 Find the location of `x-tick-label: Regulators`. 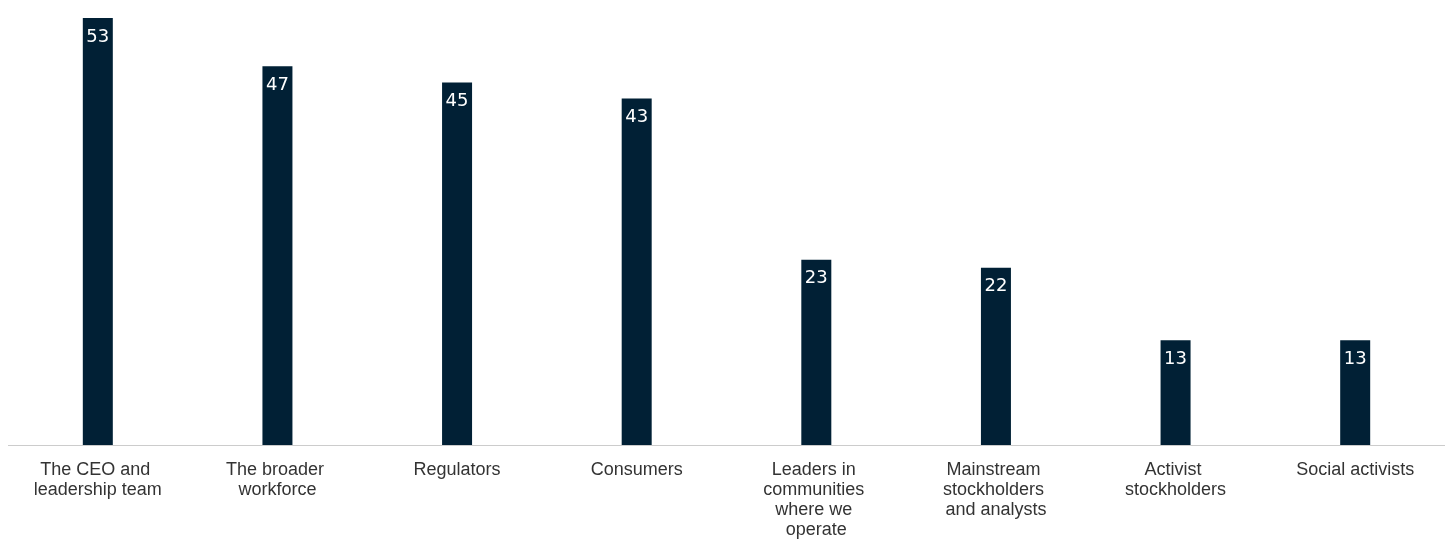

x-tick-label: Regulators is located at coordinates (457, 469).